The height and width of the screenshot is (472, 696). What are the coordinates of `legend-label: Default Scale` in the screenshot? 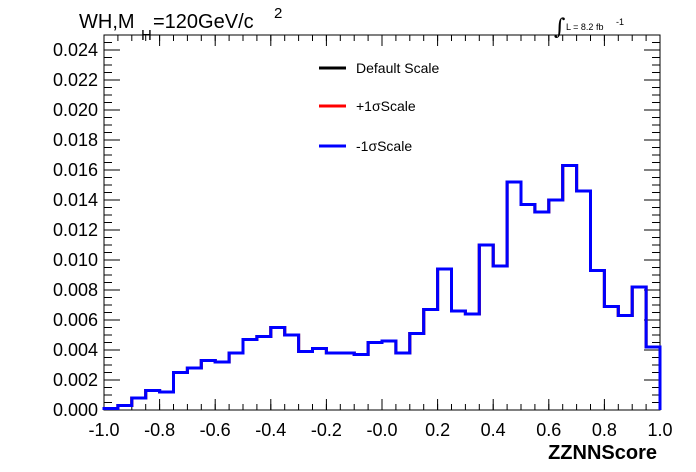 It's located at (397, 68).